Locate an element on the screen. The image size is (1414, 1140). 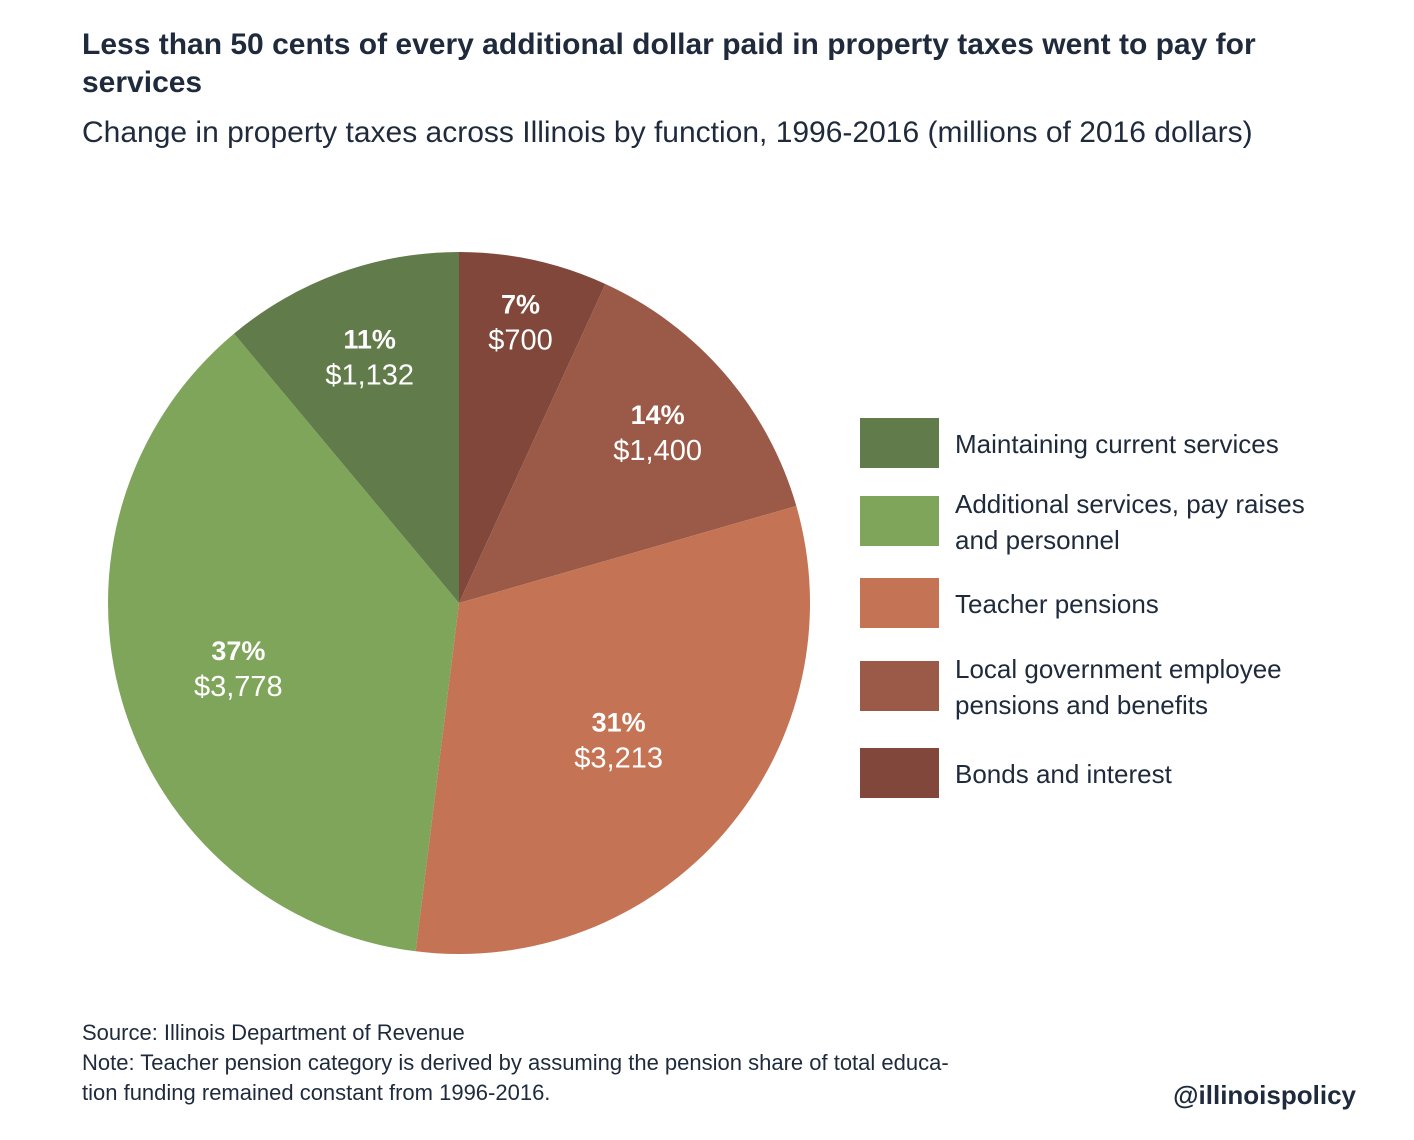
legend-label-line: Additional services, pay raises is located at coordinates (1130, 504).